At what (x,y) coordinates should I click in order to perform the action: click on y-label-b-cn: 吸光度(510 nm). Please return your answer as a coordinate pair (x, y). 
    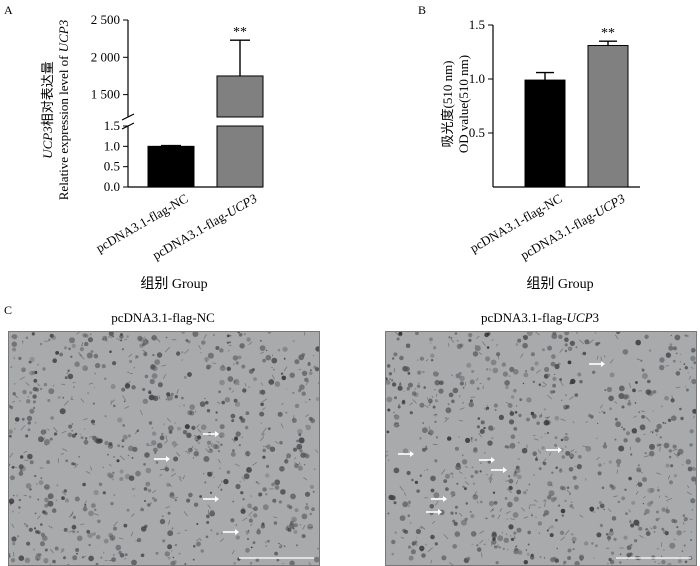
    Looking at the image, I should click on (447, 103).